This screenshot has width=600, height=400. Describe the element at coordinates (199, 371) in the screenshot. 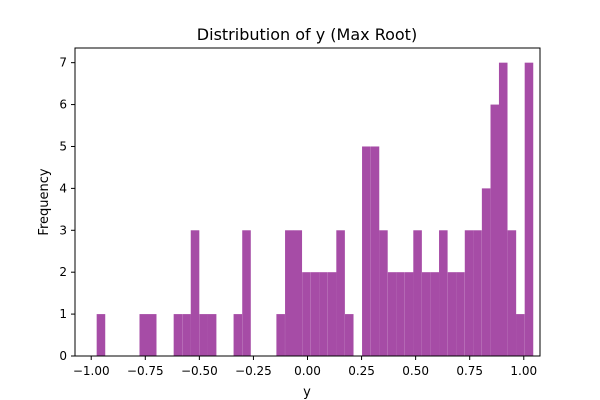

I see `x-tick-label: −0.50` at that location.